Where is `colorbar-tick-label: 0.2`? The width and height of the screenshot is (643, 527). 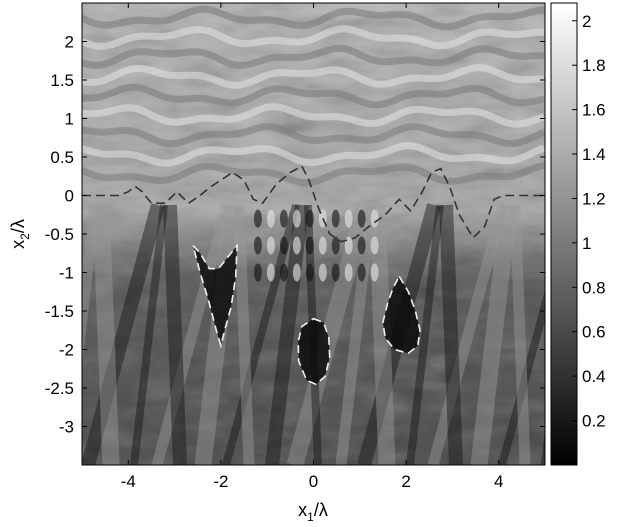
colorbar-tick-label: 0.2 is located at coordinates (594, 421).